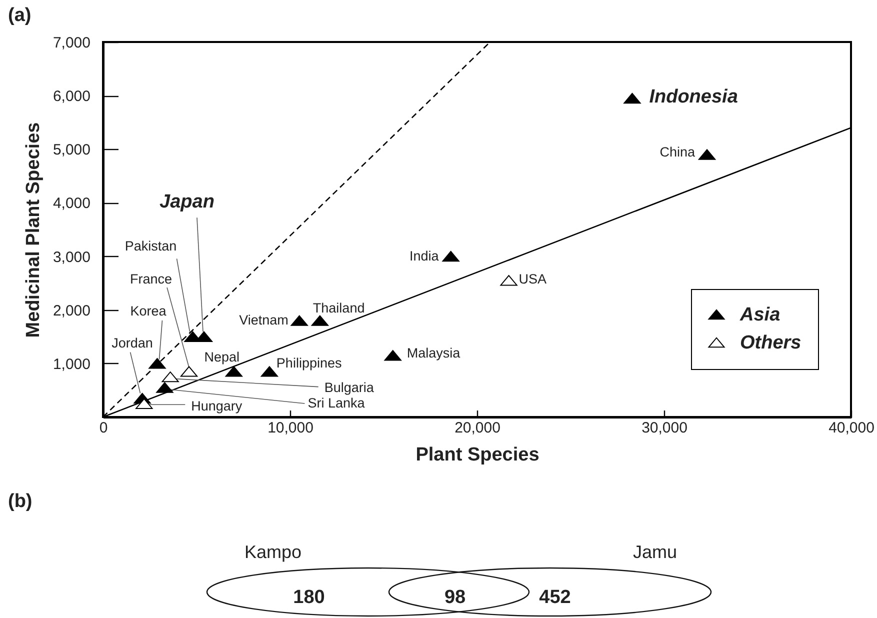 Image resolution: width=877 pixels, height=618 pixels. I want to click on y-axis-title: Medicinal Plant Species, so click(33, 230).